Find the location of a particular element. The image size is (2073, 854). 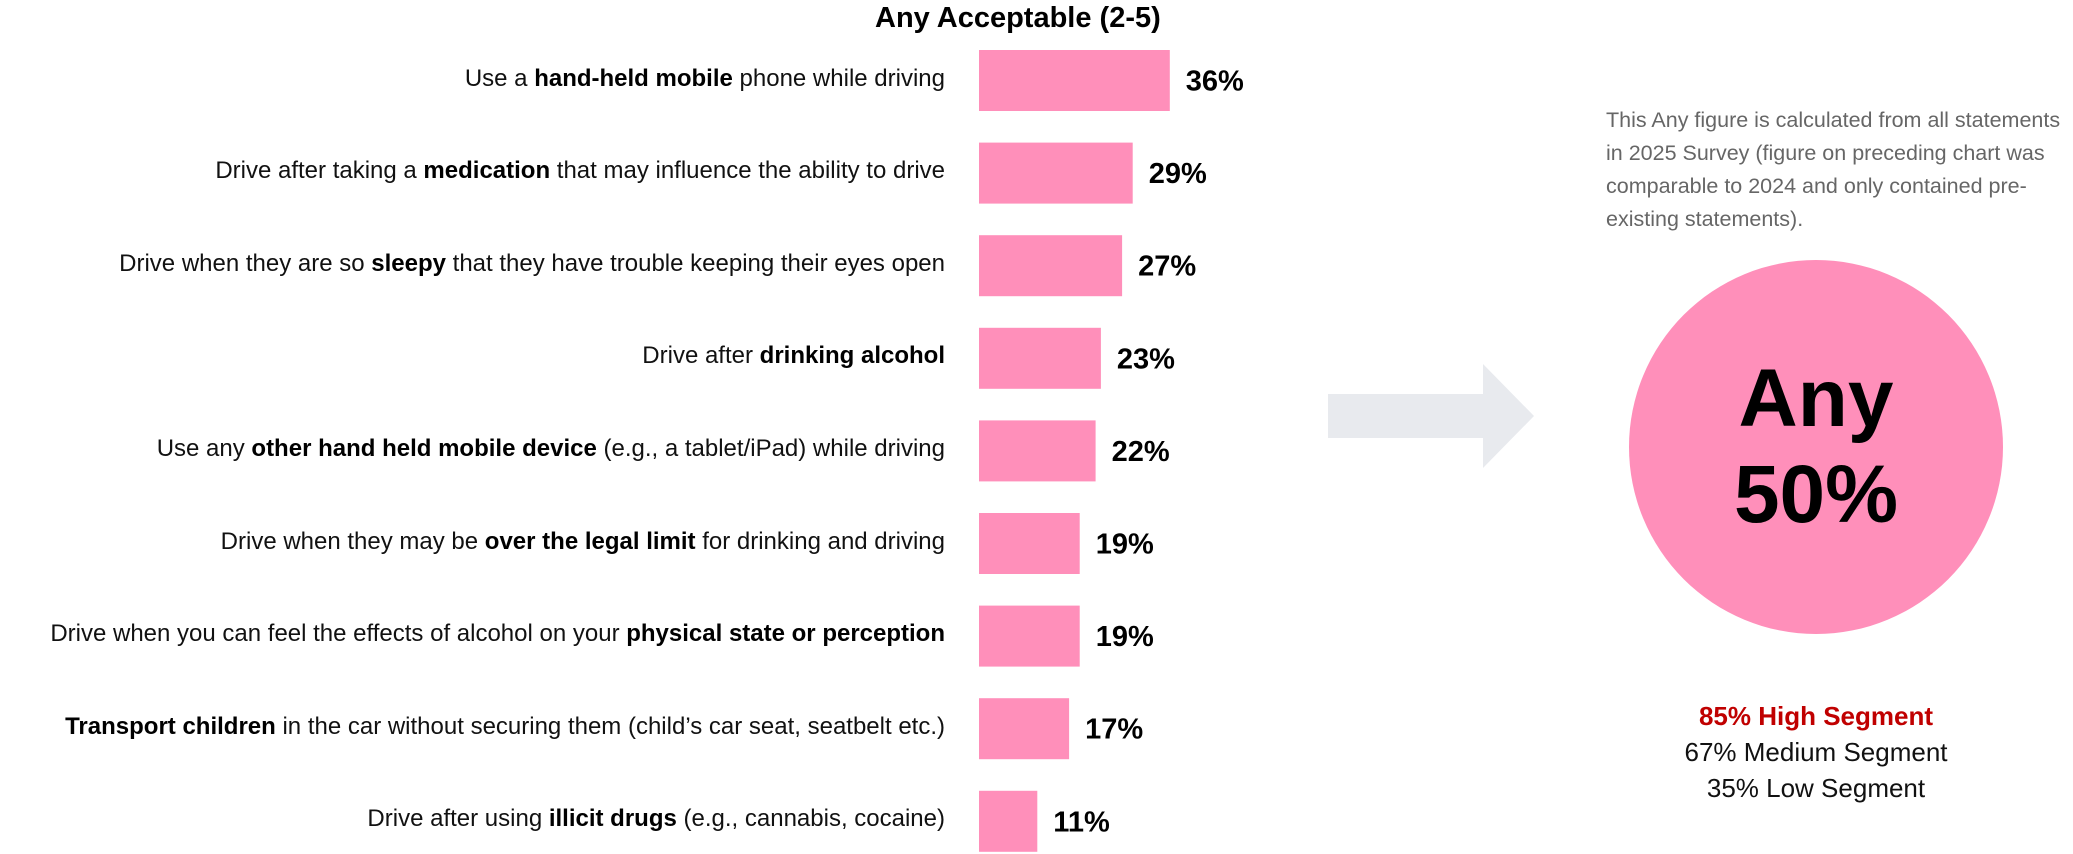

right-arrow-icon is located at coordinates (1431, 416).